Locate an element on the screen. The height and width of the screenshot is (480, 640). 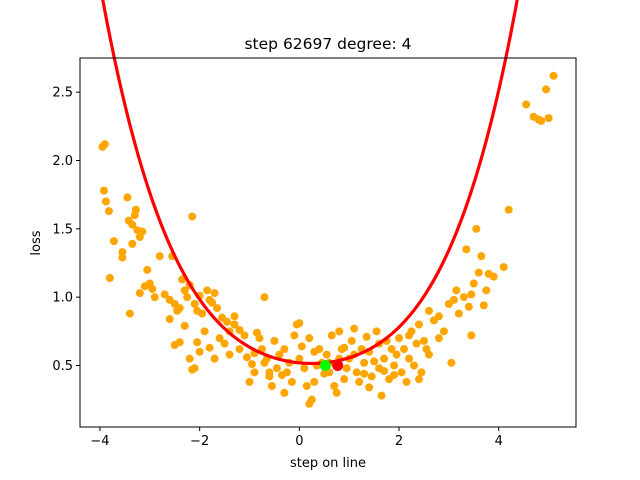
red-marker is located at coordinates (338, 365).